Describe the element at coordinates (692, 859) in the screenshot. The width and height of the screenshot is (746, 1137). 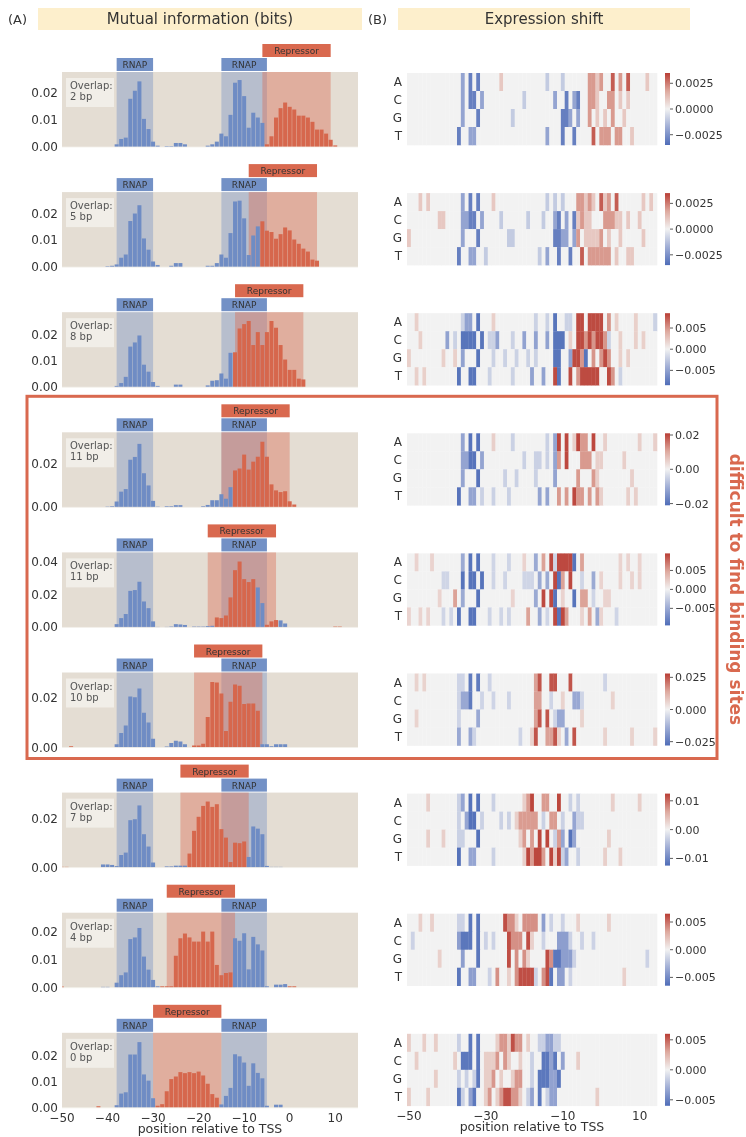
I see `color-bar-label: −0.01` at that location.